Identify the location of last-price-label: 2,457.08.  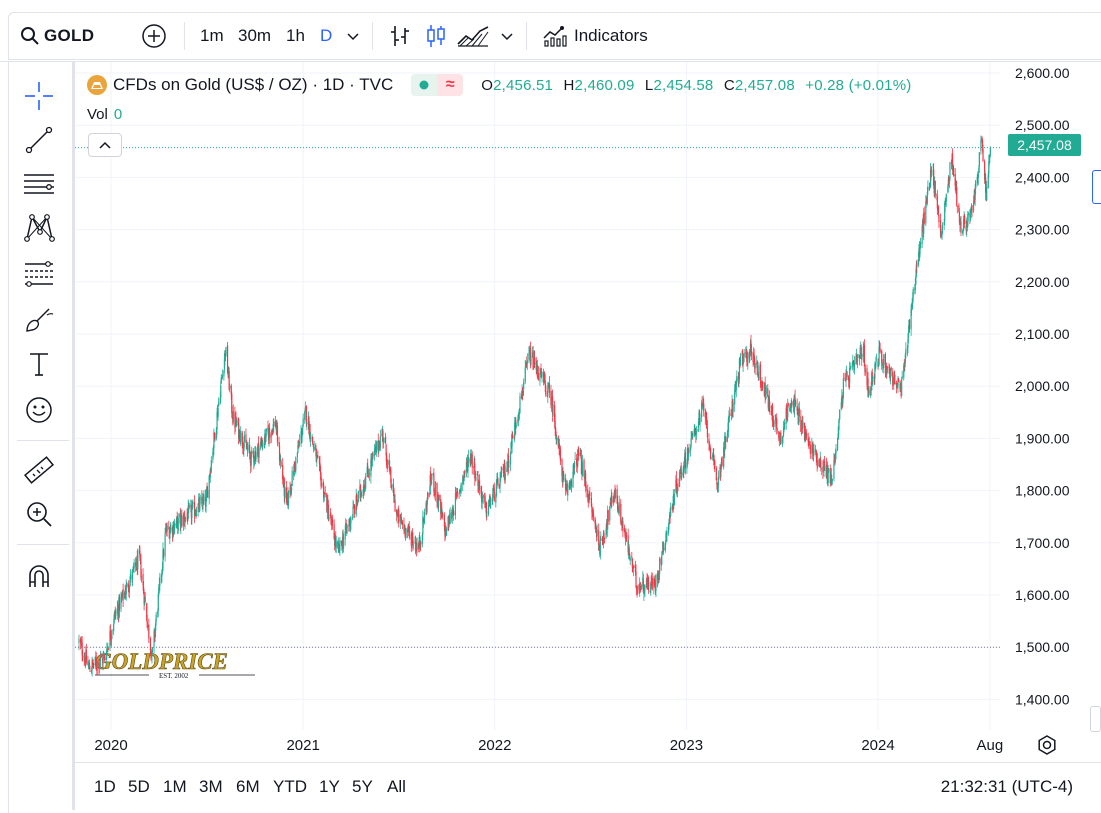
(1044, 145).